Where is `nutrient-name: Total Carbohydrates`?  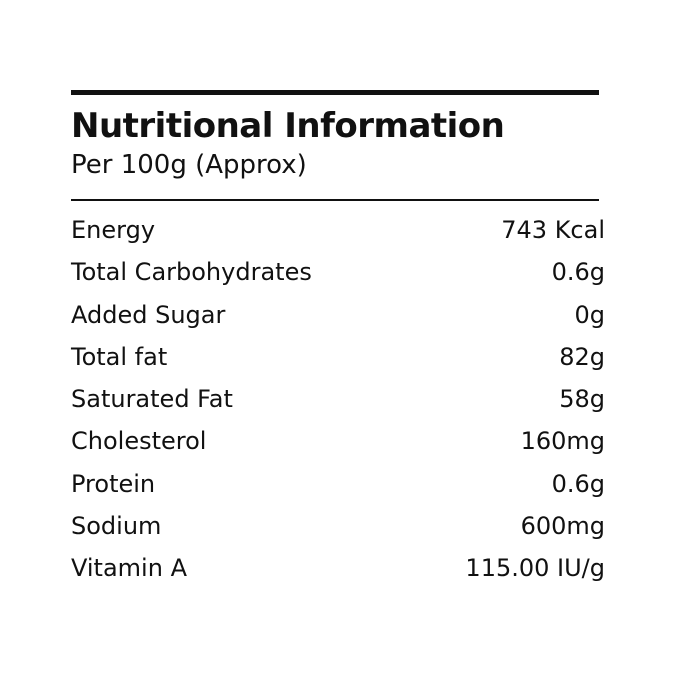
nutrient-name: Total Carbohydrates is located at coordinates (191, 272).